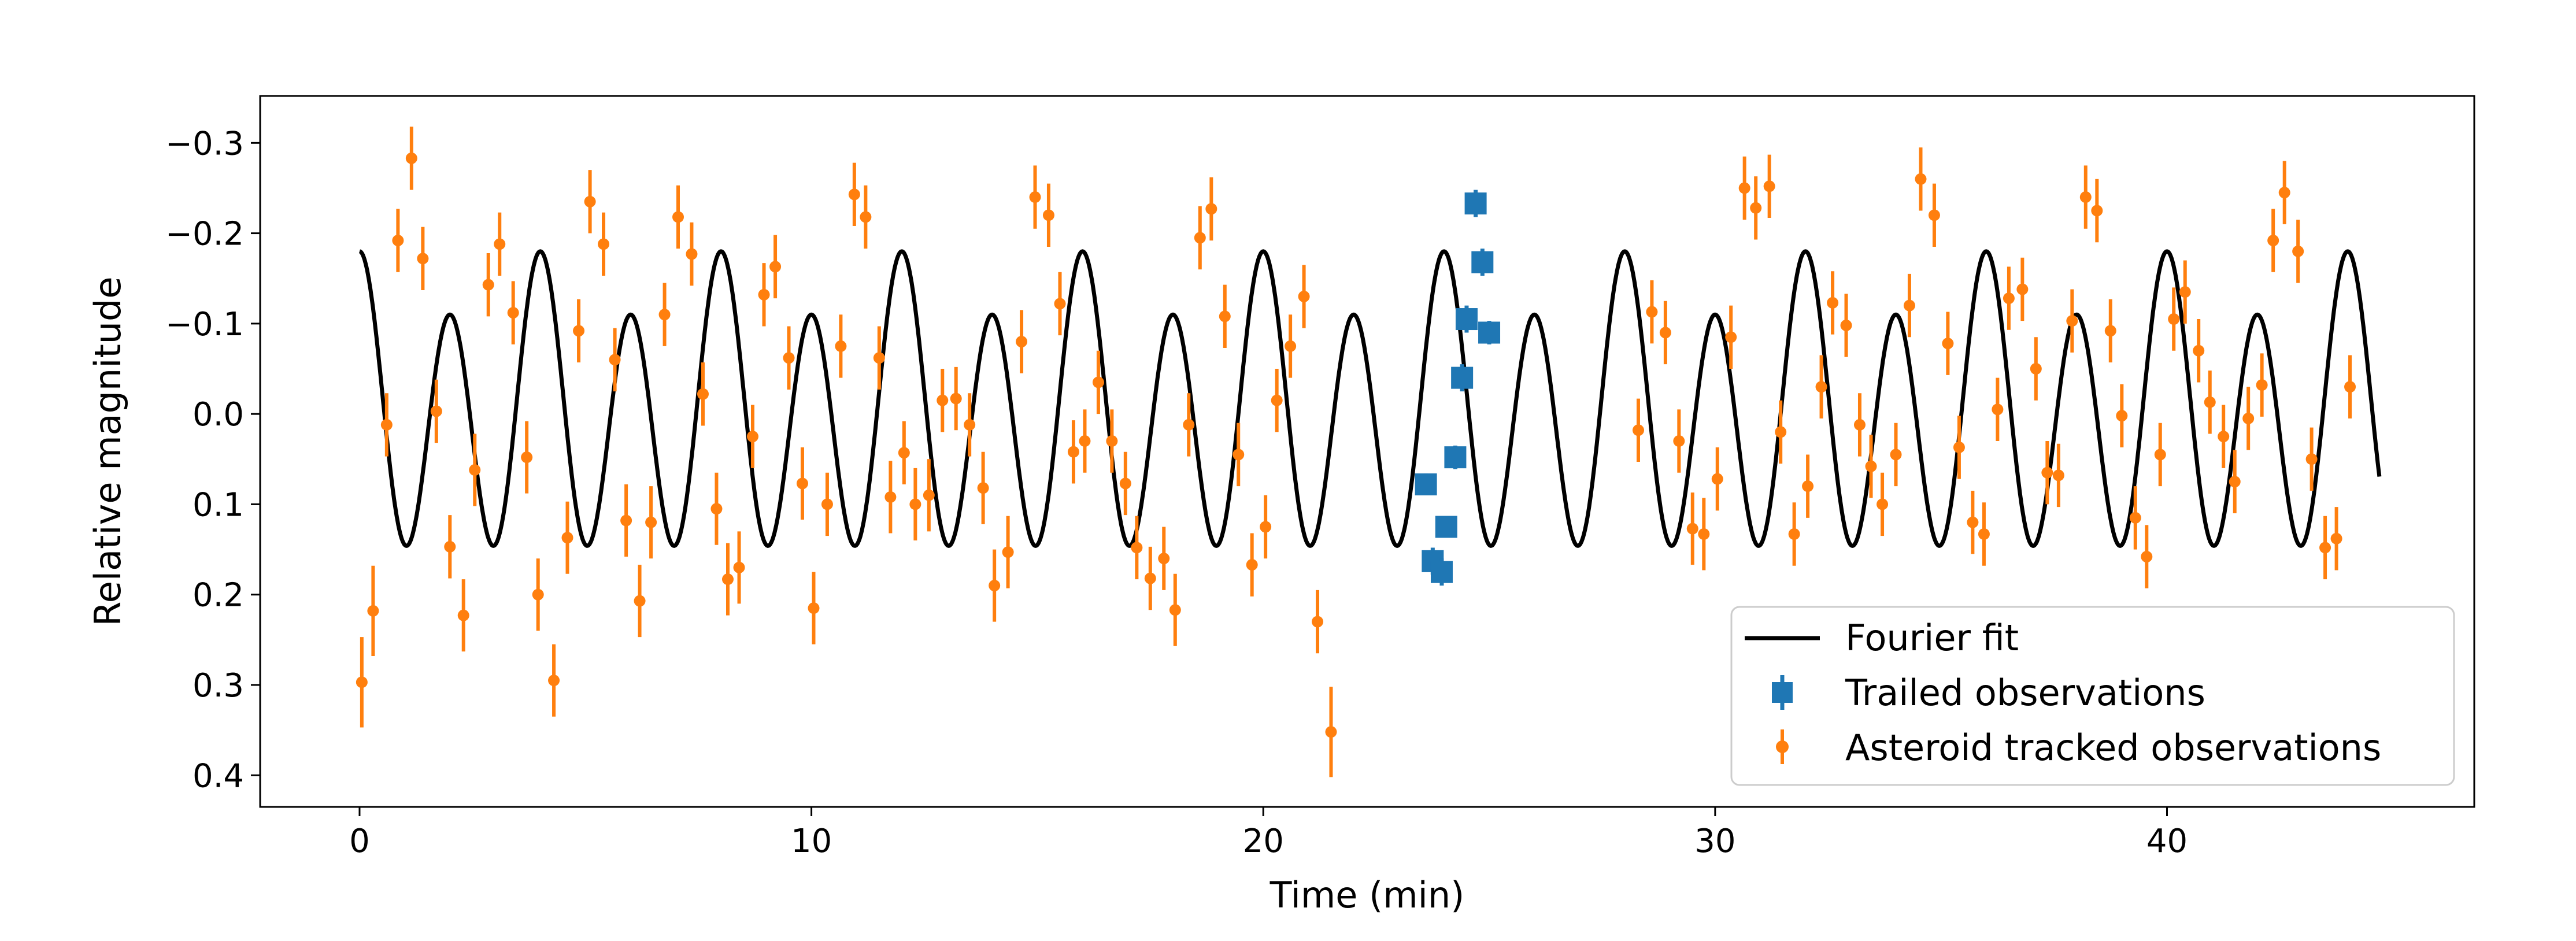 Image resolution: width=2576 pixels, height=941 pixels. I want to click on y-tick-label: 0.2, so click(218, 595).